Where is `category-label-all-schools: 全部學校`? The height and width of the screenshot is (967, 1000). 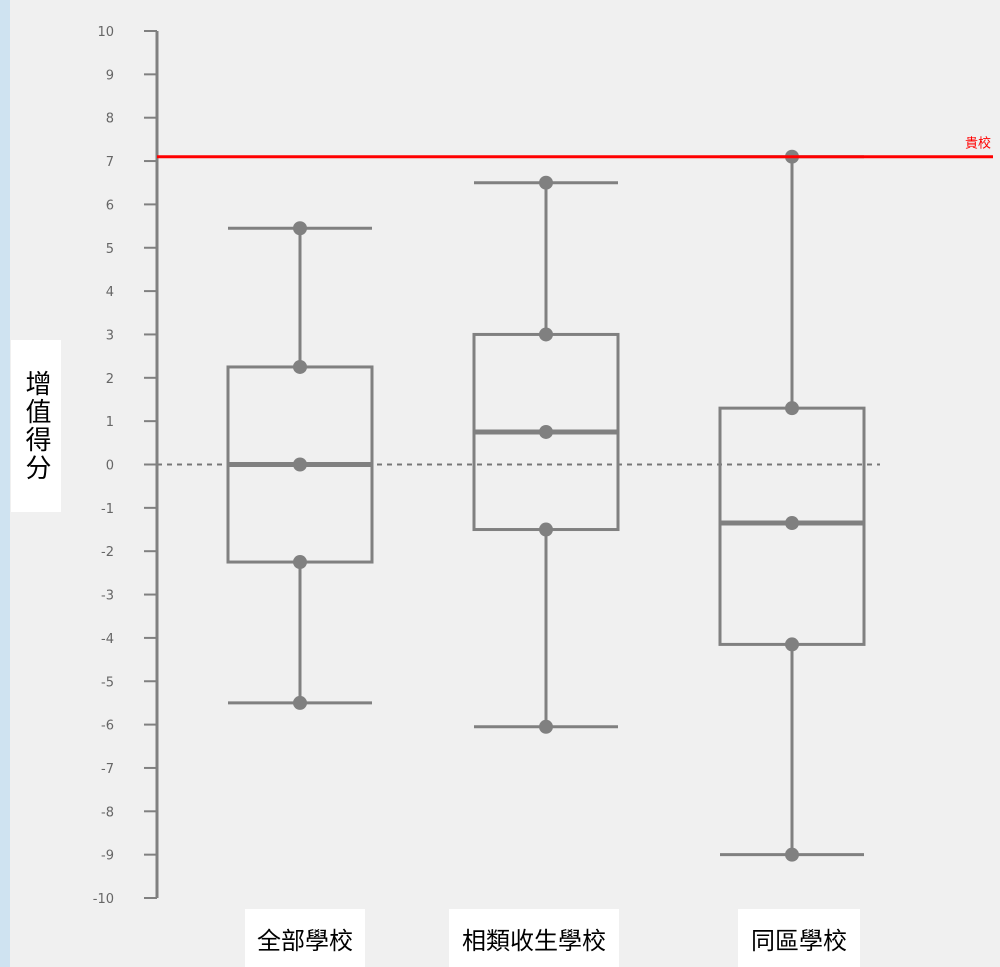 category-label-all-schools: 全部學校 is located at coordinates (305, 938).